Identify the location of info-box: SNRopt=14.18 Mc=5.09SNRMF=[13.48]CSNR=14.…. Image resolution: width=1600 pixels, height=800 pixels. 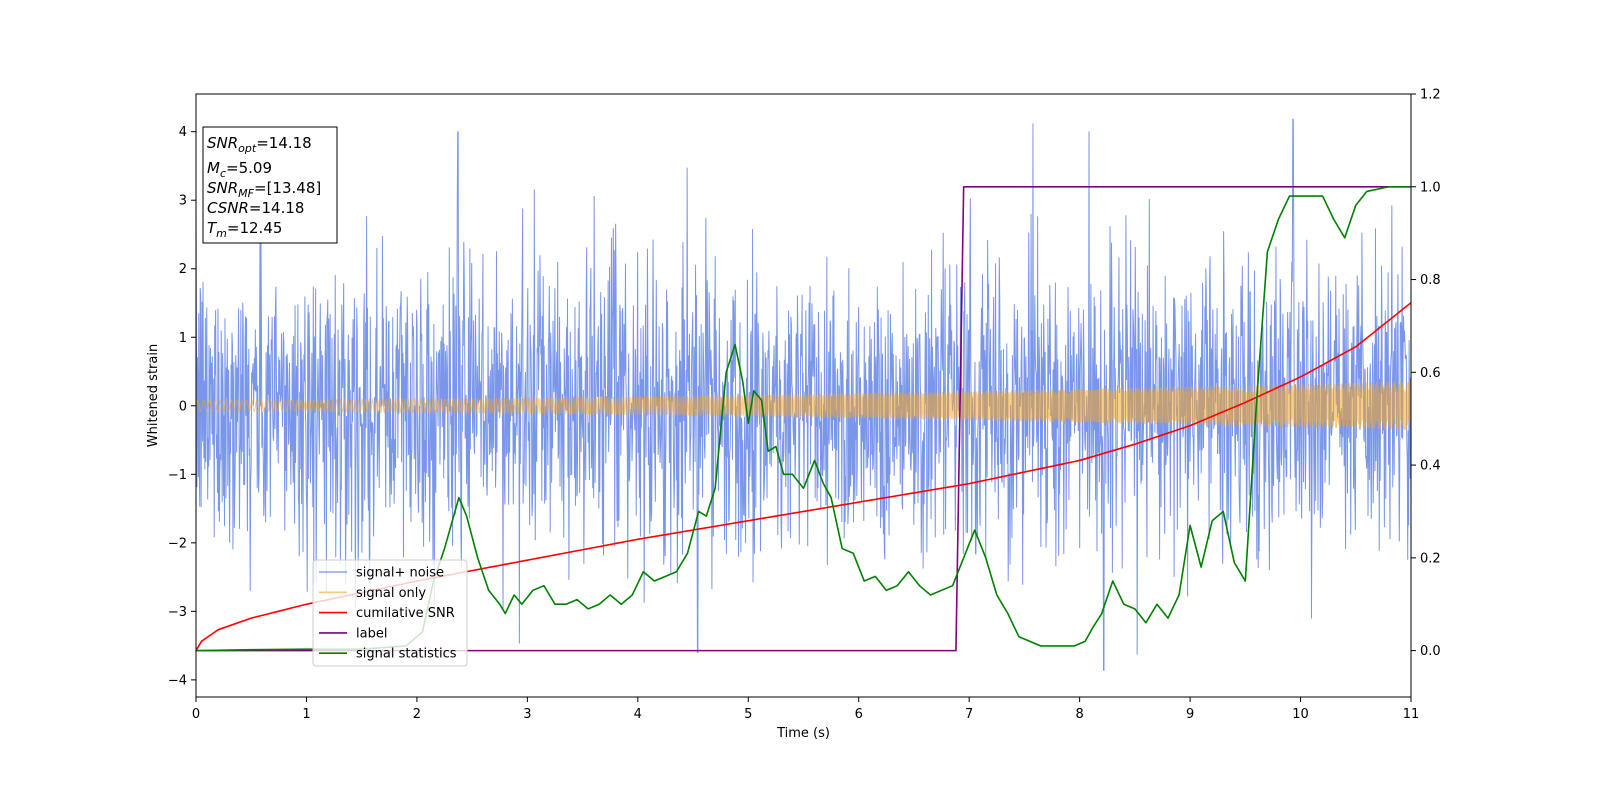
(270, 185).